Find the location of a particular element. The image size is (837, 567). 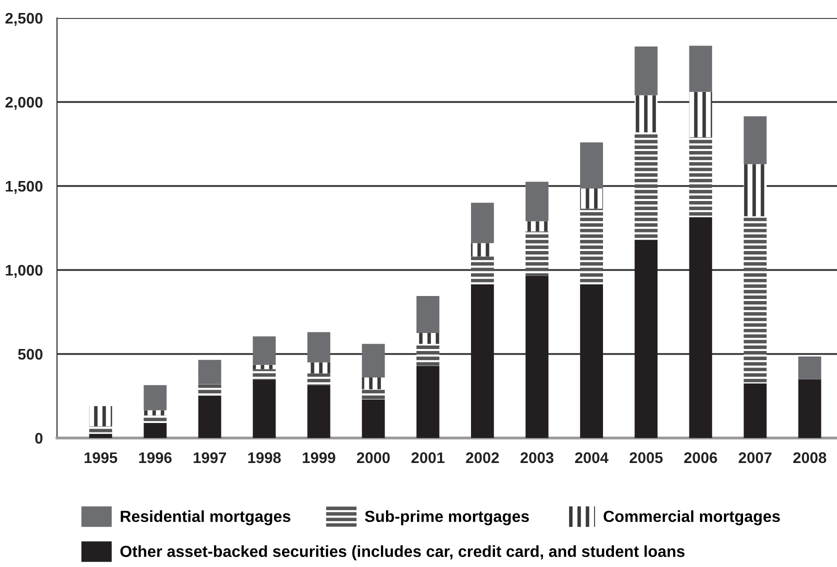

x-tick-label: 1996 is located at coordinates (155, 458).